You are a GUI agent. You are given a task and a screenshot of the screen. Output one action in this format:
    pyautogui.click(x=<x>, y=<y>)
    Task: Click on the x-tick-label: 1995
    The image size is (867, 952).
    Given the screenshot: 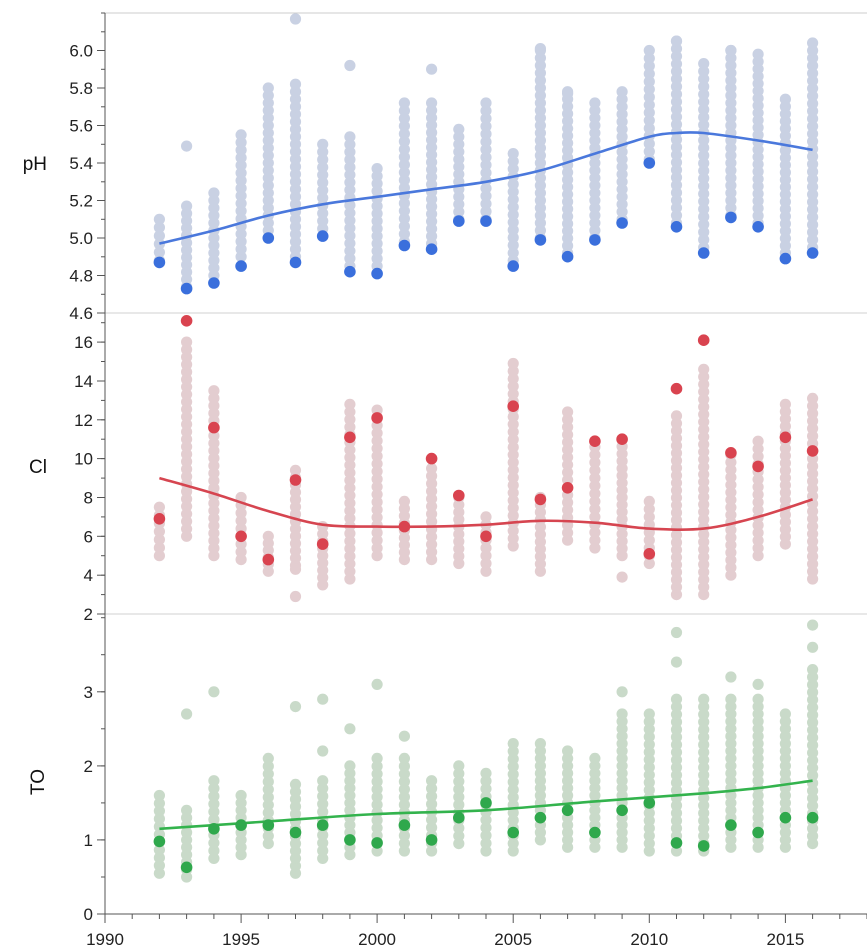 What is the action you would take?
    pyautogui.click(x=241, y=939)
    